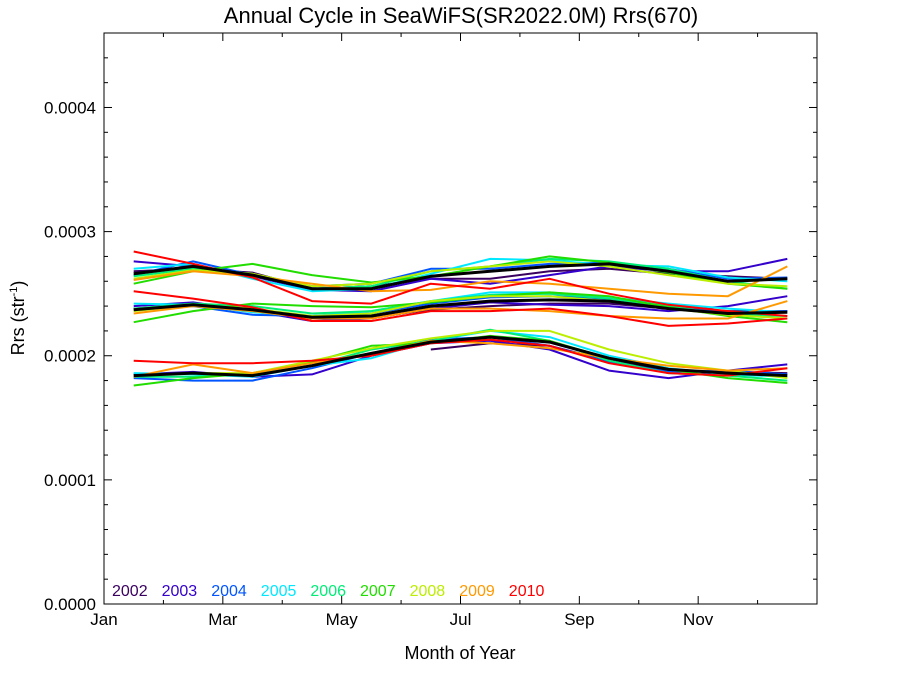 This screenshot has width=900, height=675. I want to click on x-tick-label: Jan, so click(103, 619).